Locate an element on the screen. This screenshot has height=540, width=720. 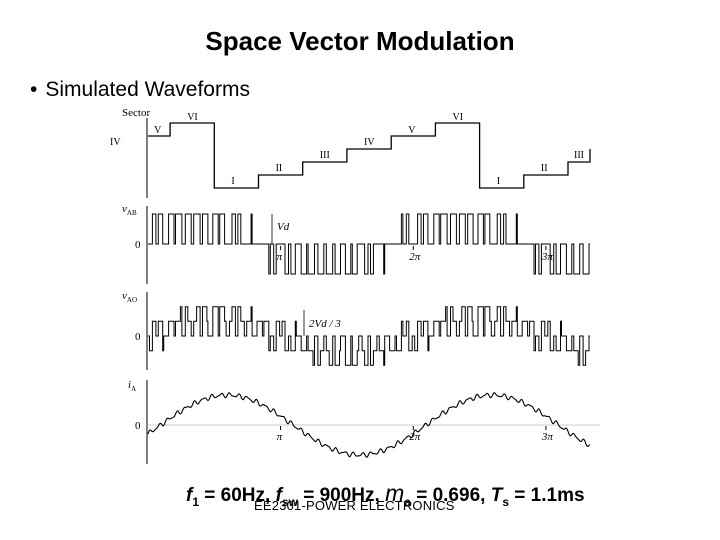
vao-annotation: 2Vd / 3 is located at coordinates (325, 324).